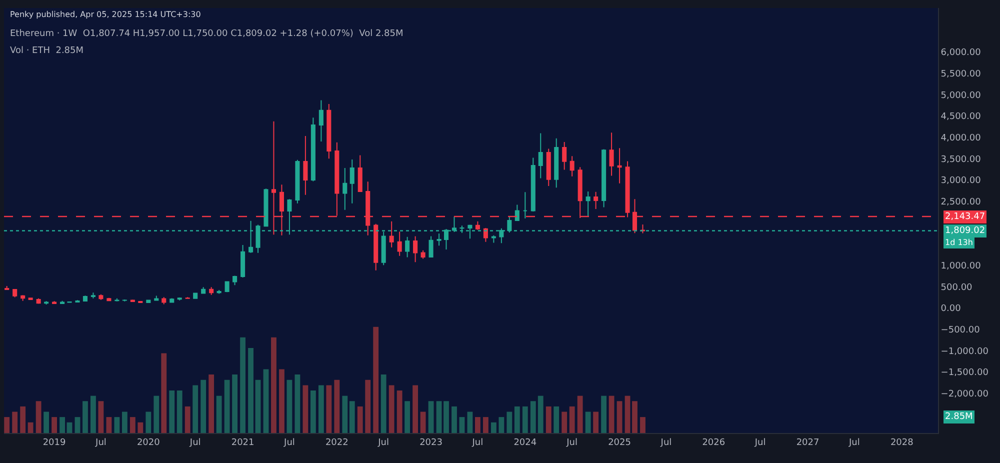 This screenshot has height=463, width=1000. What do you see at coordinates (207, 34) in the screenshot?
I see `text: Ethereum · 1W O1,807.74 H1,957.00 L1,750.00 C1,809.02 +1.28 (+0.07%) Vol 2.85M` at bounding box center [207, 34].